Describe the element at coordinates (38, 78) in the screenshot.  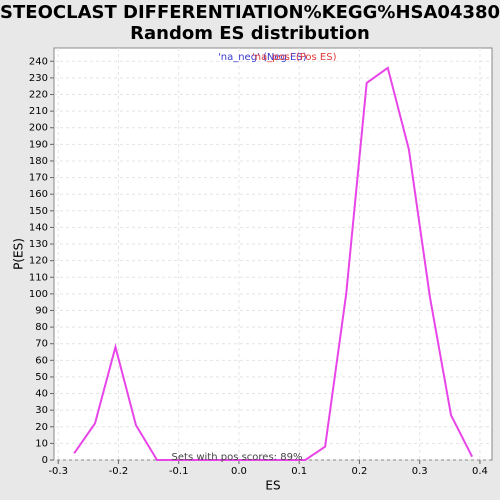
I see `y-tick-label: 230` at that location.